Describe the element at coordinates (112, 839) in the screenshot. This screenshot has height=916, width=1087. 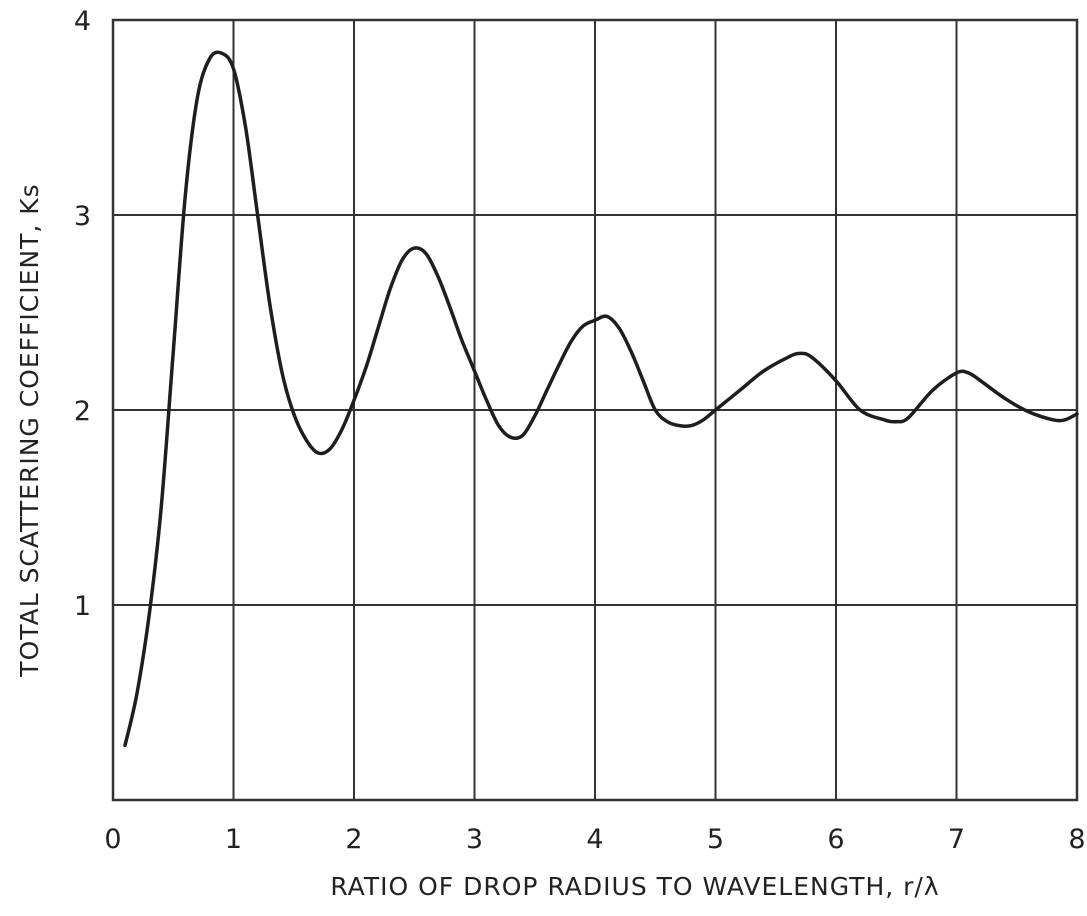
I see `x-tick-label: 0` at that location.